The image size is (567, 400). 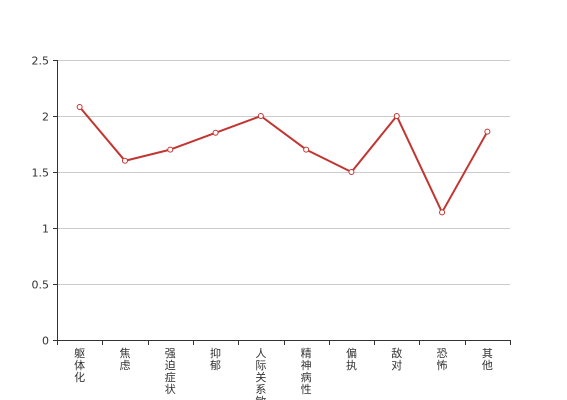 What do you see at coordinates (306, 371) in the screenshot?
I see `x-tick-label: 精神病性` at bounding box center [306, 371].